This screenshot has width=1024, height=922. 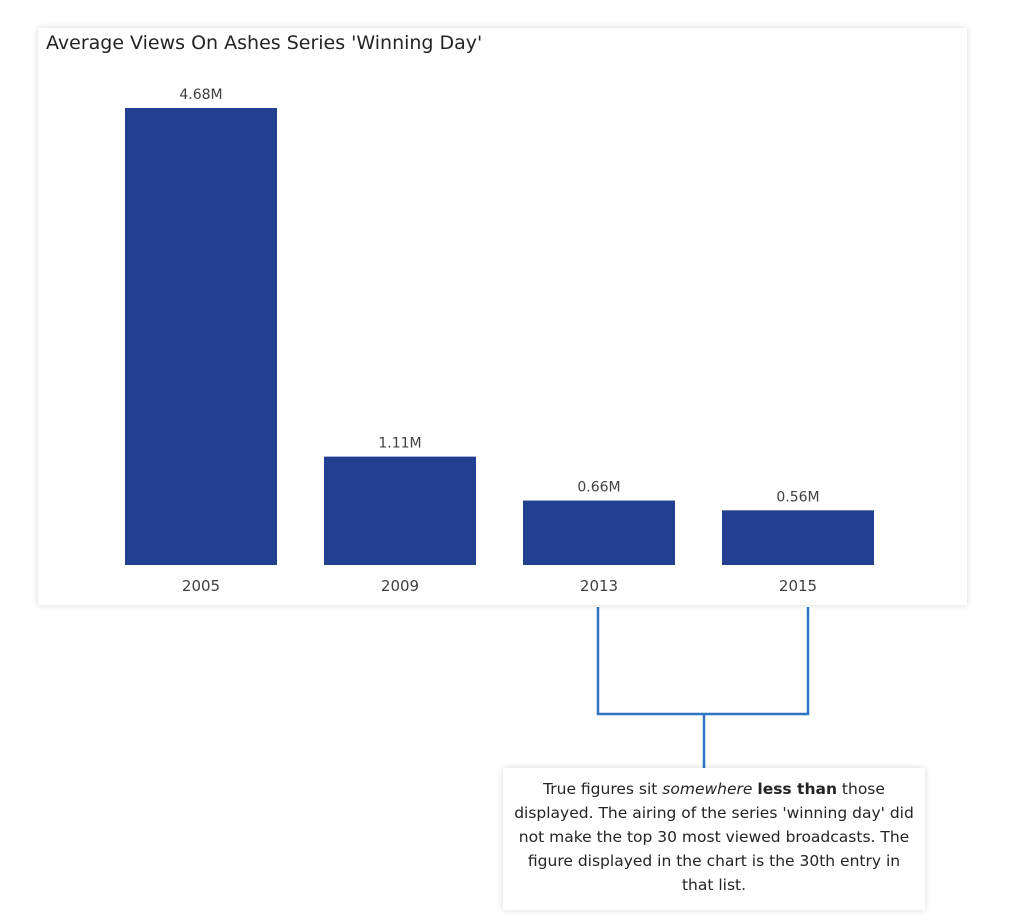 What do you see at coordinates (201, 336) in the screenshot?
I see `bar-2005` at bounding box center [201, 336].